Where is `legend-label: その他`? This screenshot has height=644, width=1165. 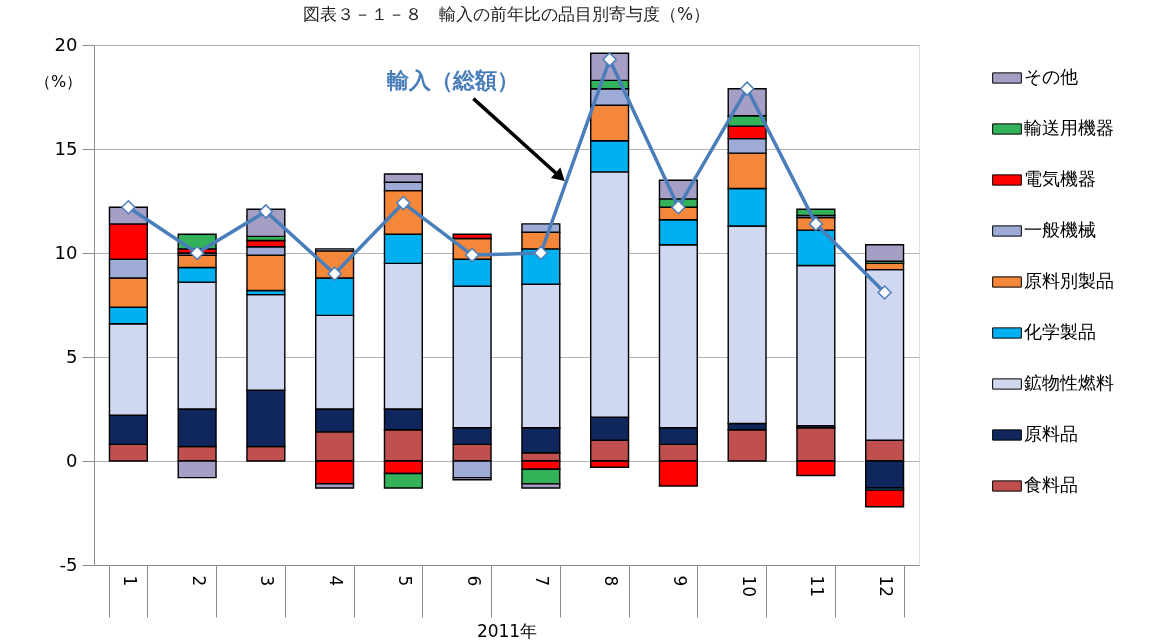 legend-label: その他 is located at coordinates (1051, 76).